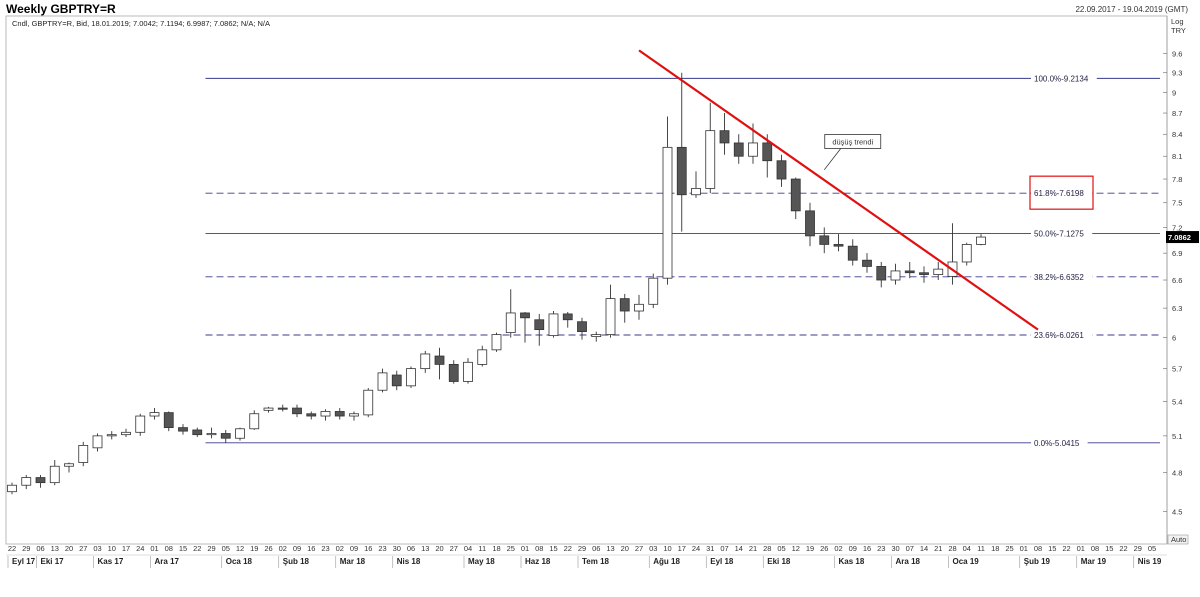 This screenshot has height=597, width=1200. I want to click on fib-highlight-box, so click(1061, 192).